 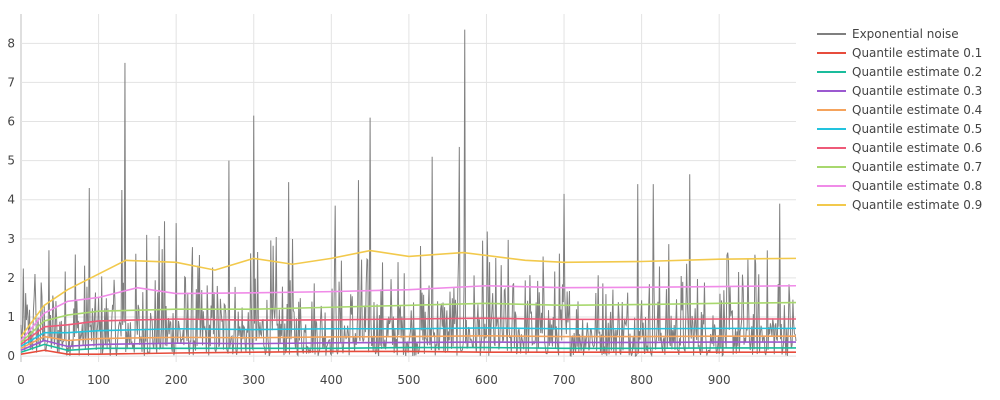 I want to click on legend-label: Quantile estimate 0.4, so click(x=917, y=110).